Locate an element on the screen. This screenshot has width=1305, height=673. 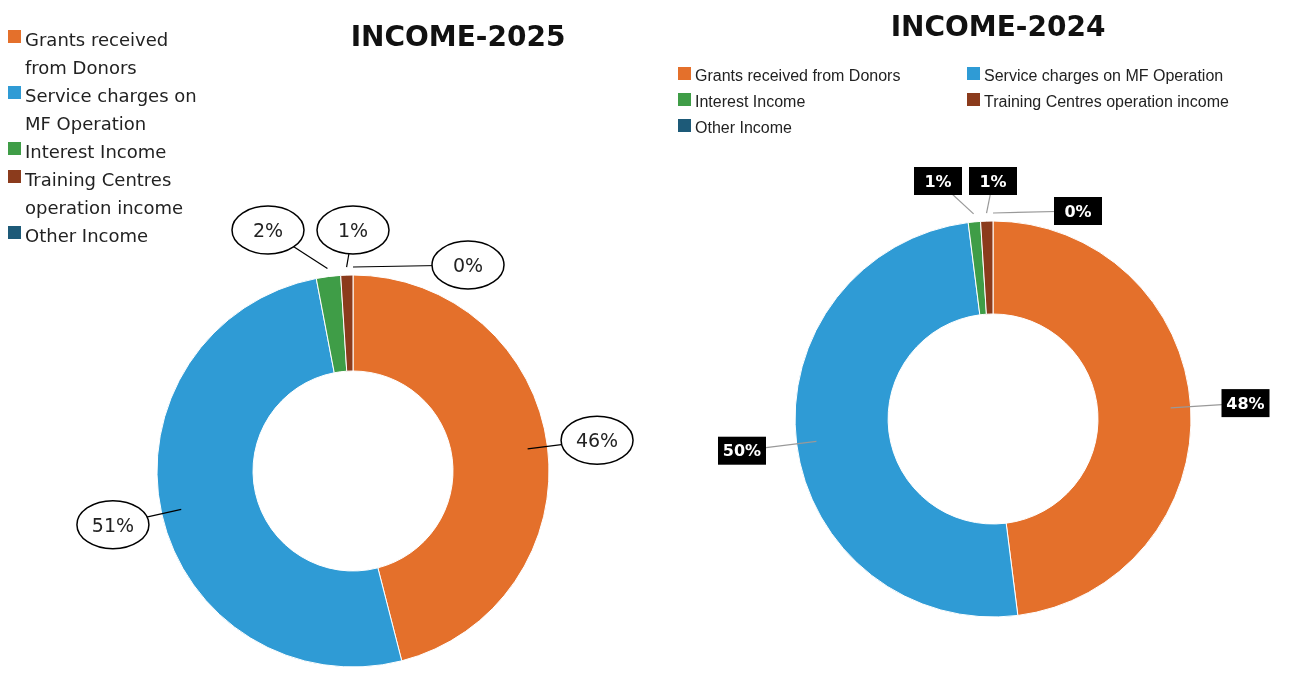
chart-title: INCOME-2025 is located at coordinates (458, 36).